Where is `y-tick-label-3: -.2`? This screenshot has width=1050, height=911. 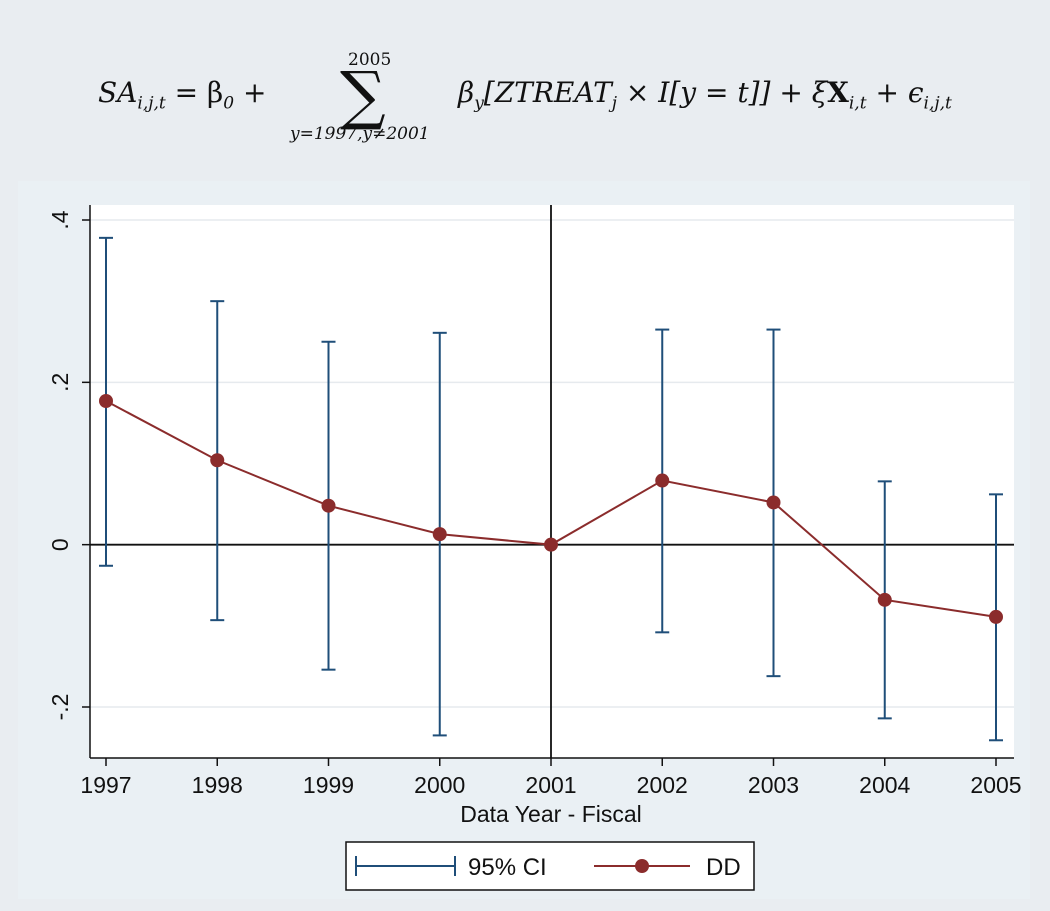 y-tick-label-3: -.2 is located at coordinates (60, 707).